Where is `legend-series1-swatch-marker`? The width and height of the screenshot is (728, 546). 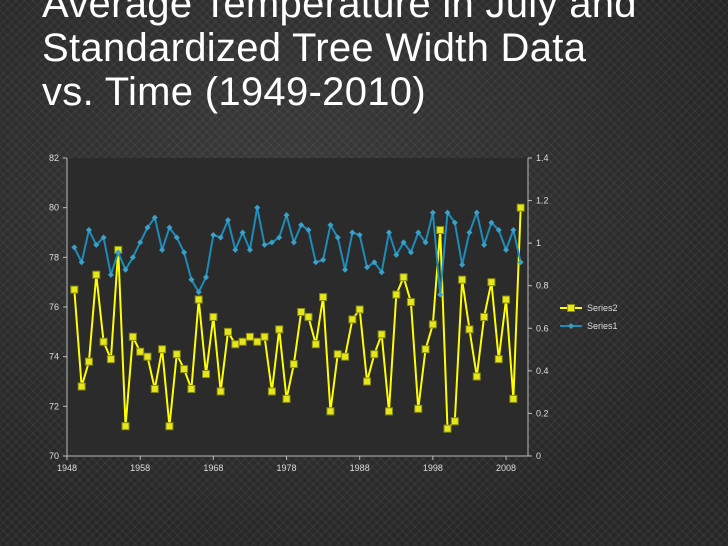 legend-series1-swatch-marker is located at coordinates (571, 326).